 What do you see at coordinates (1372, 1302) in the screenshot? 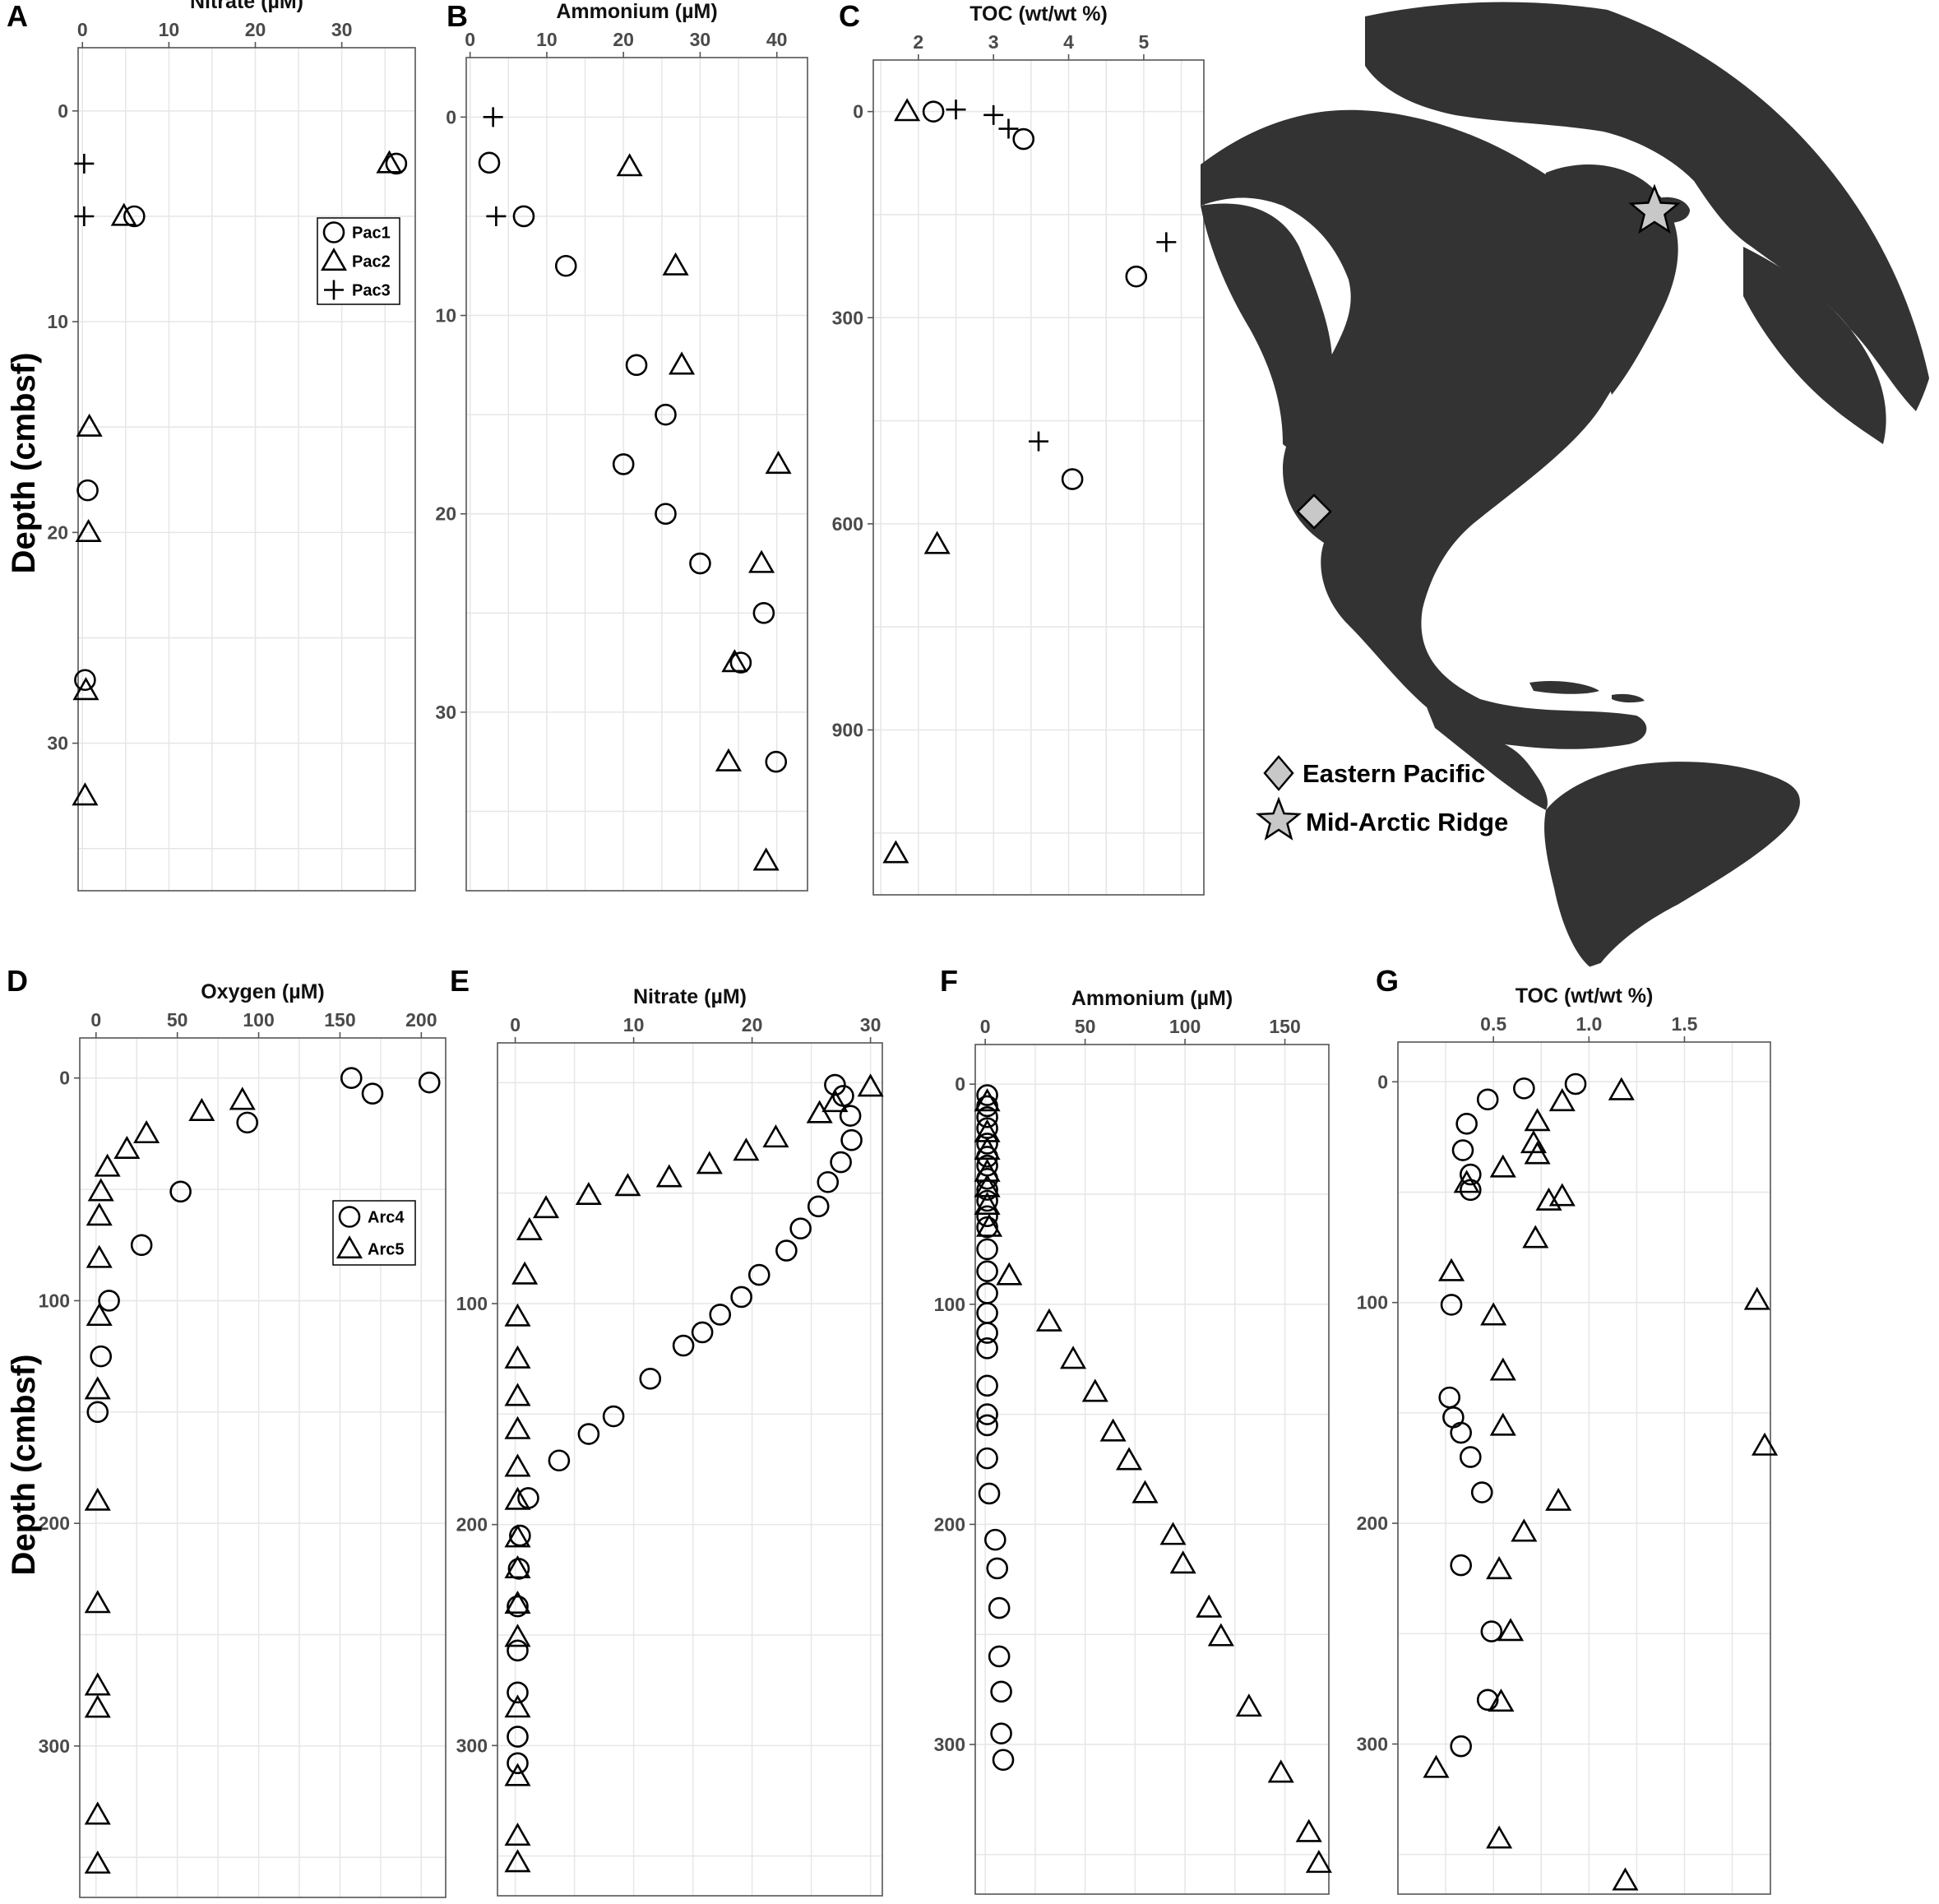
I see `y-tick-label: 100` at bounding box center [1372, 1302].